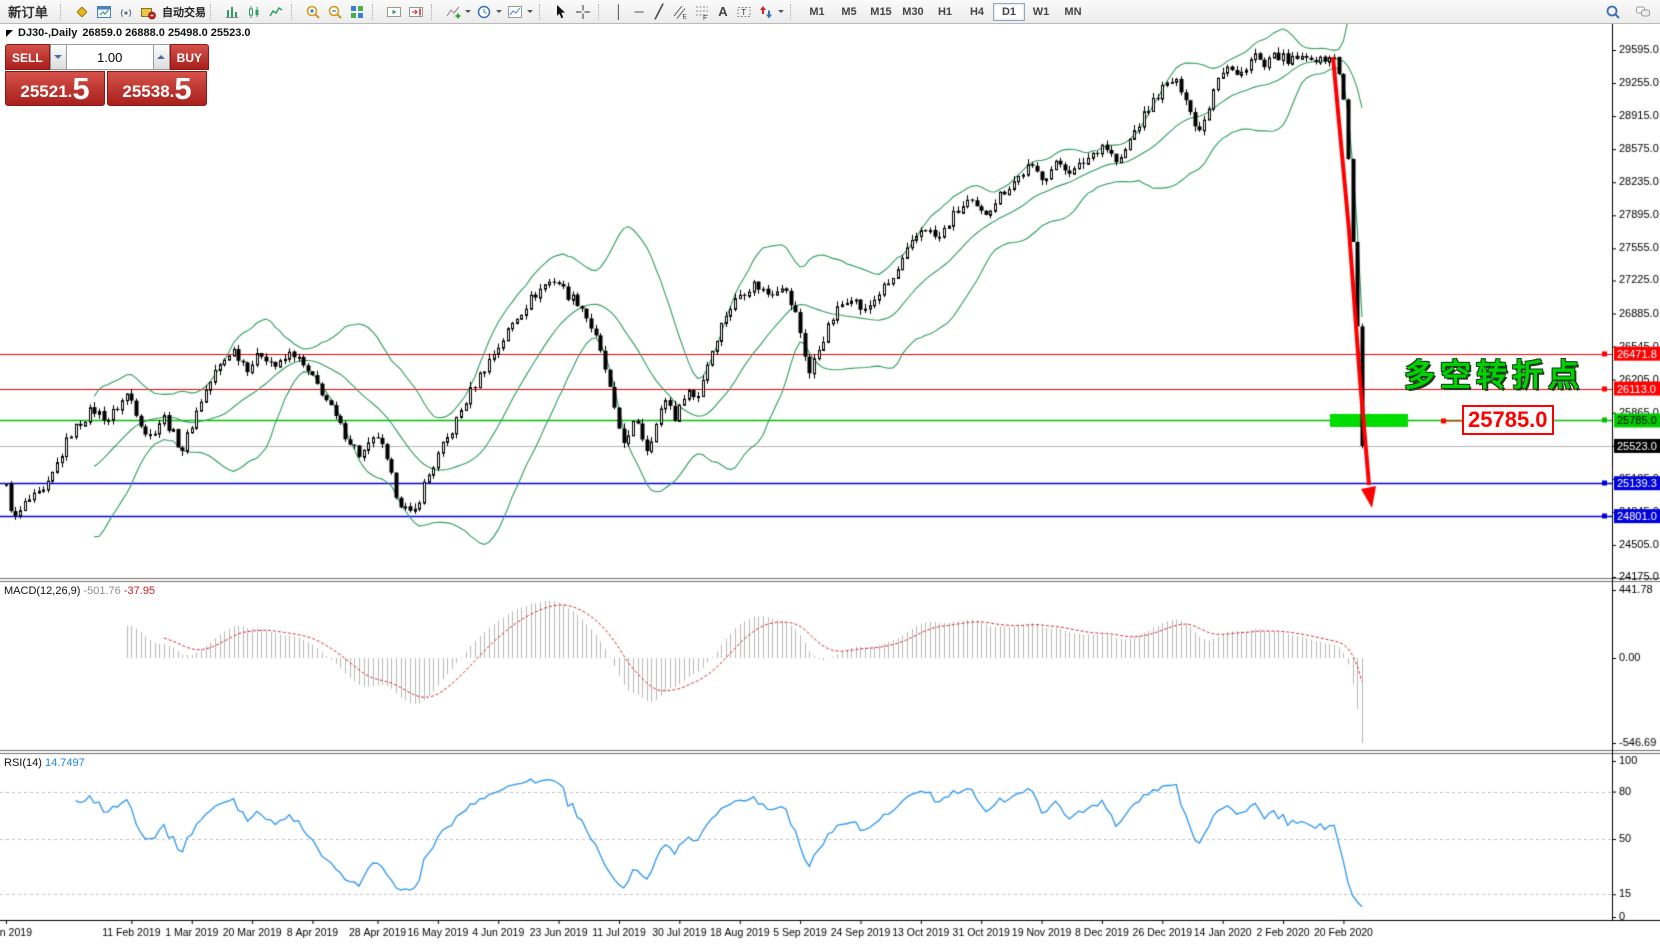 This screenshot has width=1660, height=944. Describe the element at coordinates (1613, 12) in the screenshot. I see `search-icon` at that location.